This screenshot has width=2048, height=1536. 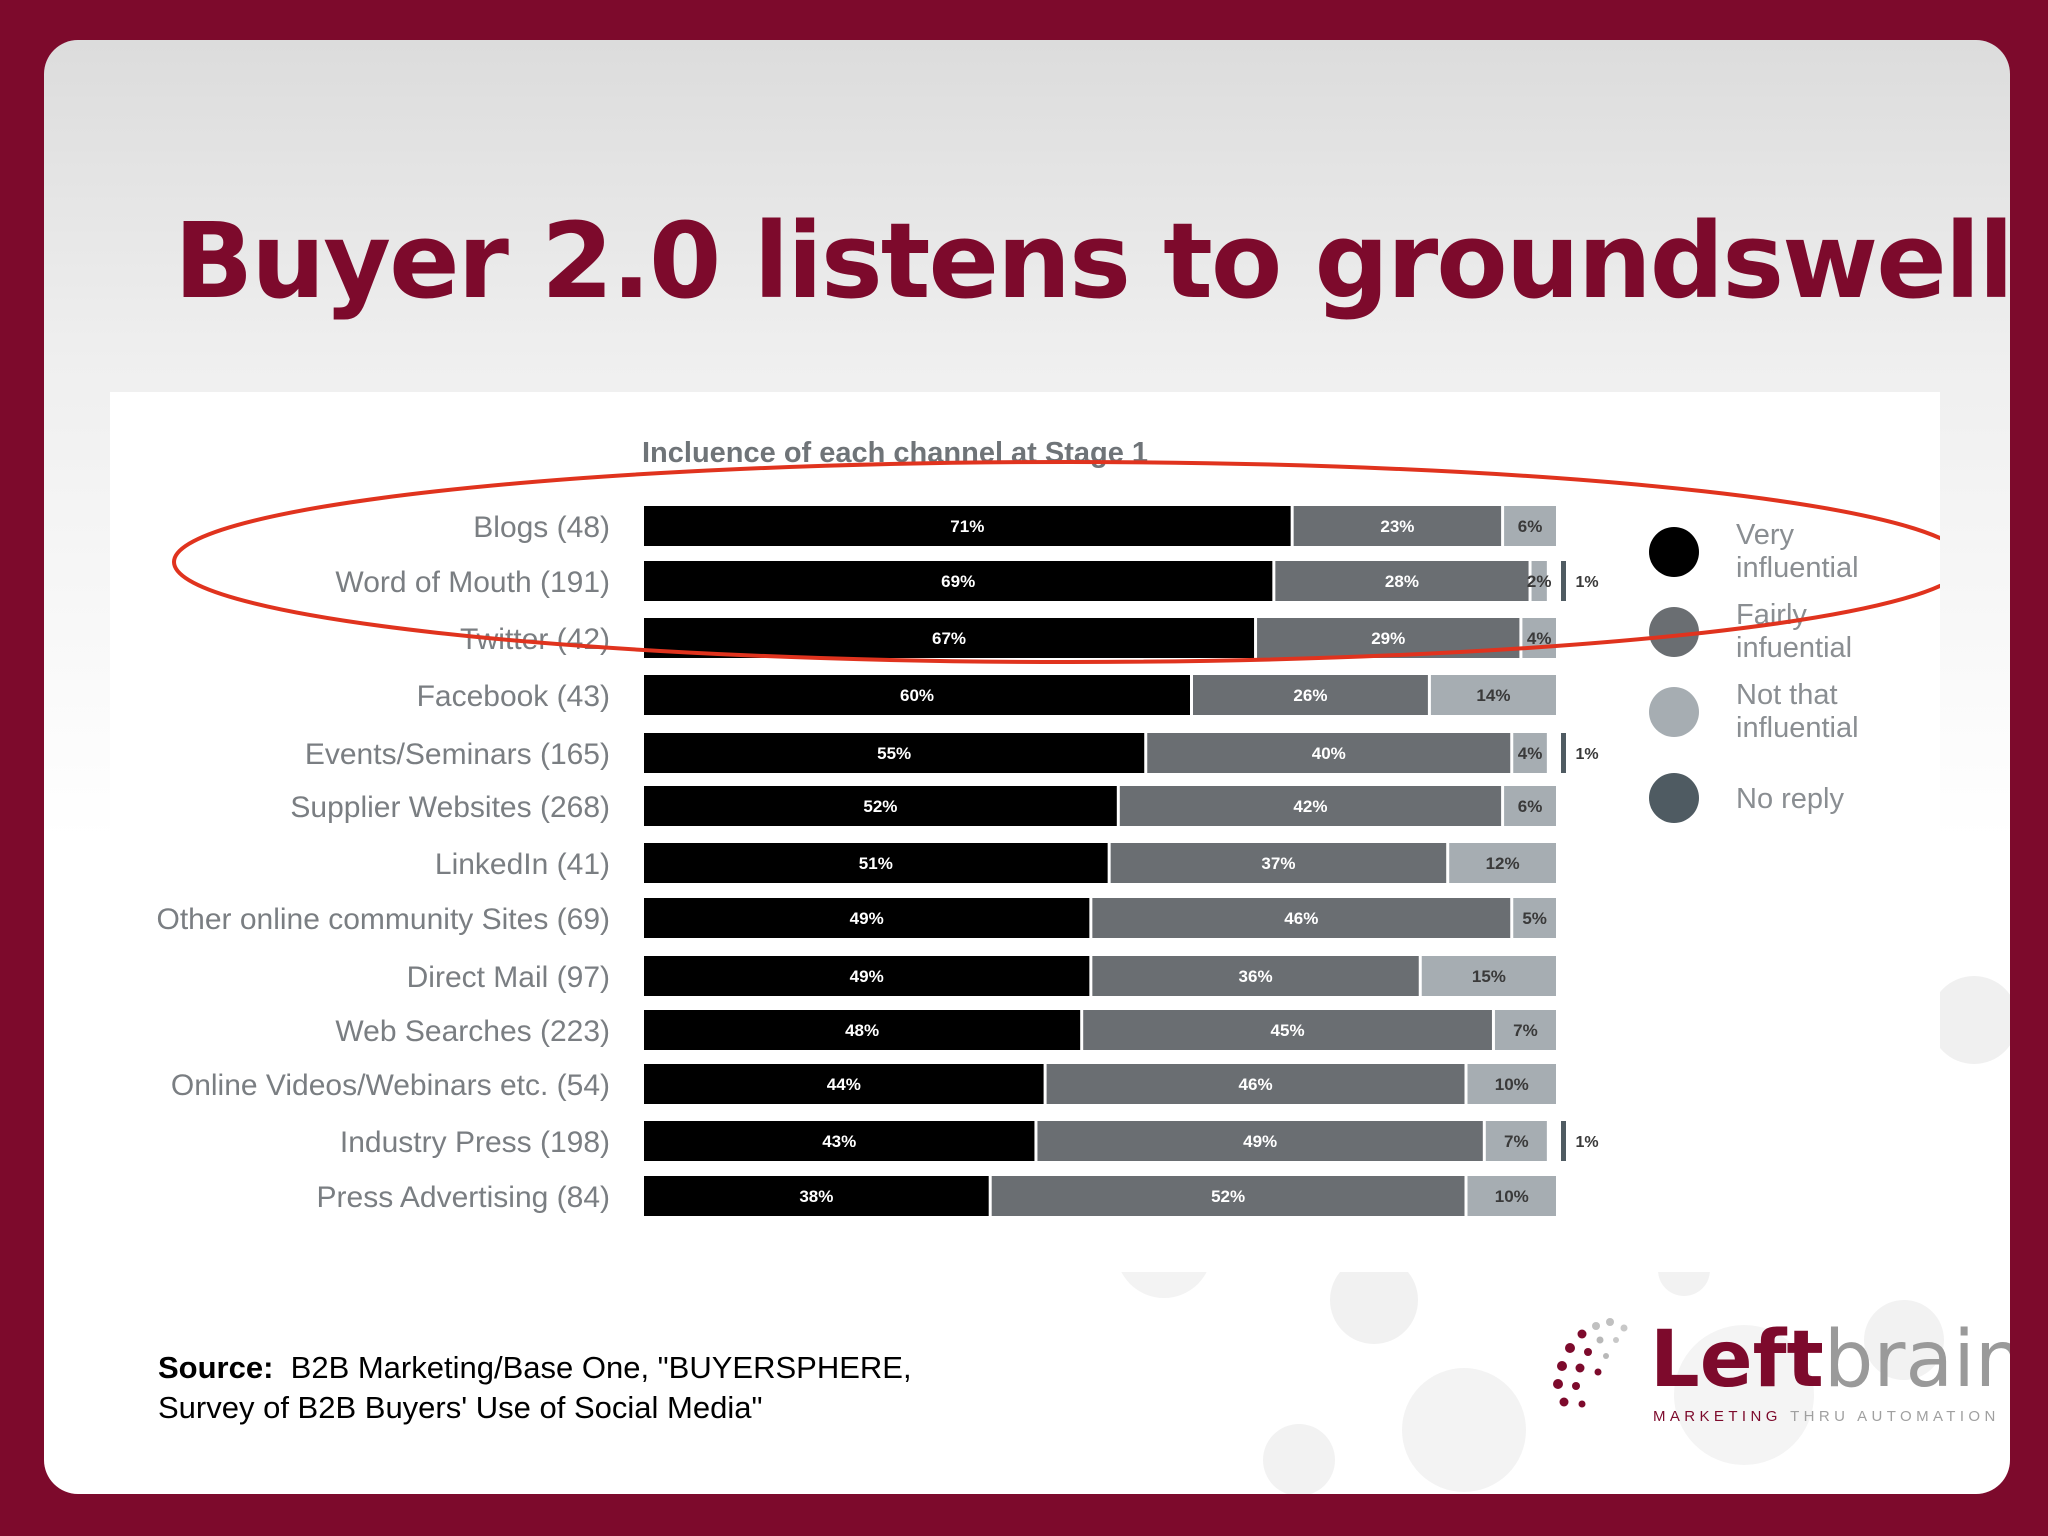 I want to click on category-label: Supplier Websites (268), so click(x=450, y=807).